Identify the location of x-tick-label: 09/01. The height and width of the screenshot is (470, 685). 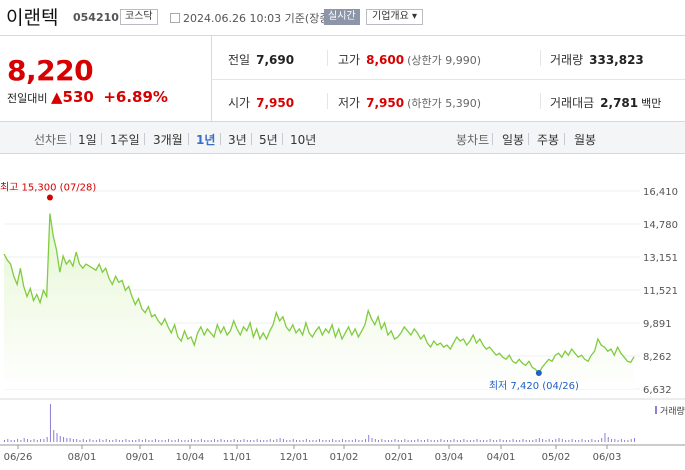
(140, 457).